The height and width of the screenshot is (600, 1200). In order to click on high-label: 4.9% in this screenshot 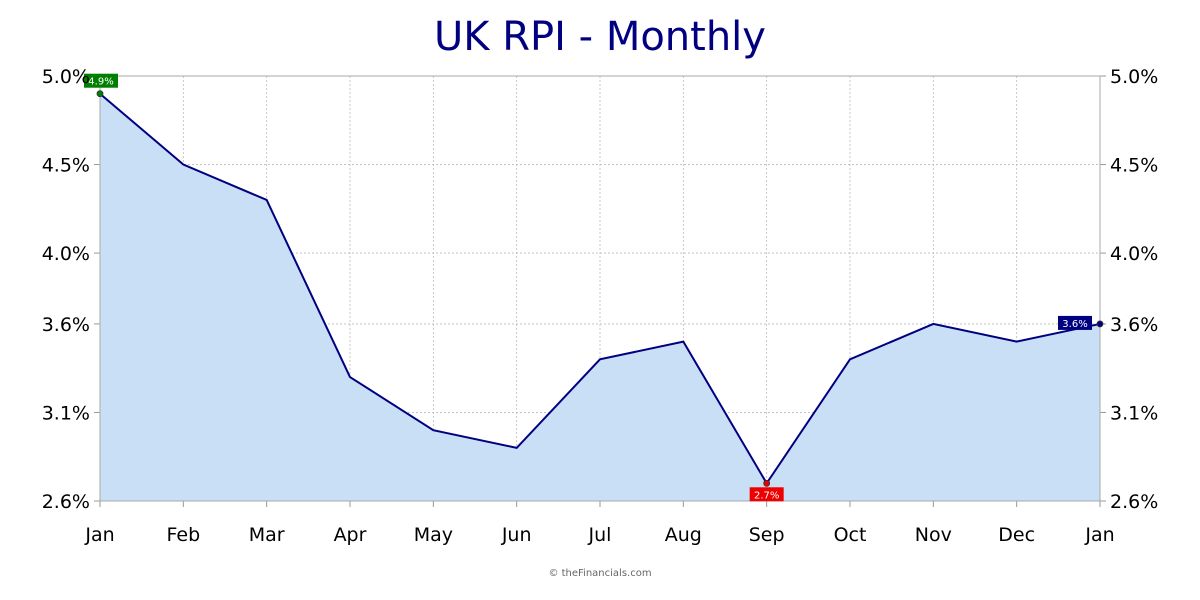, I will do `click(100, 82)`.